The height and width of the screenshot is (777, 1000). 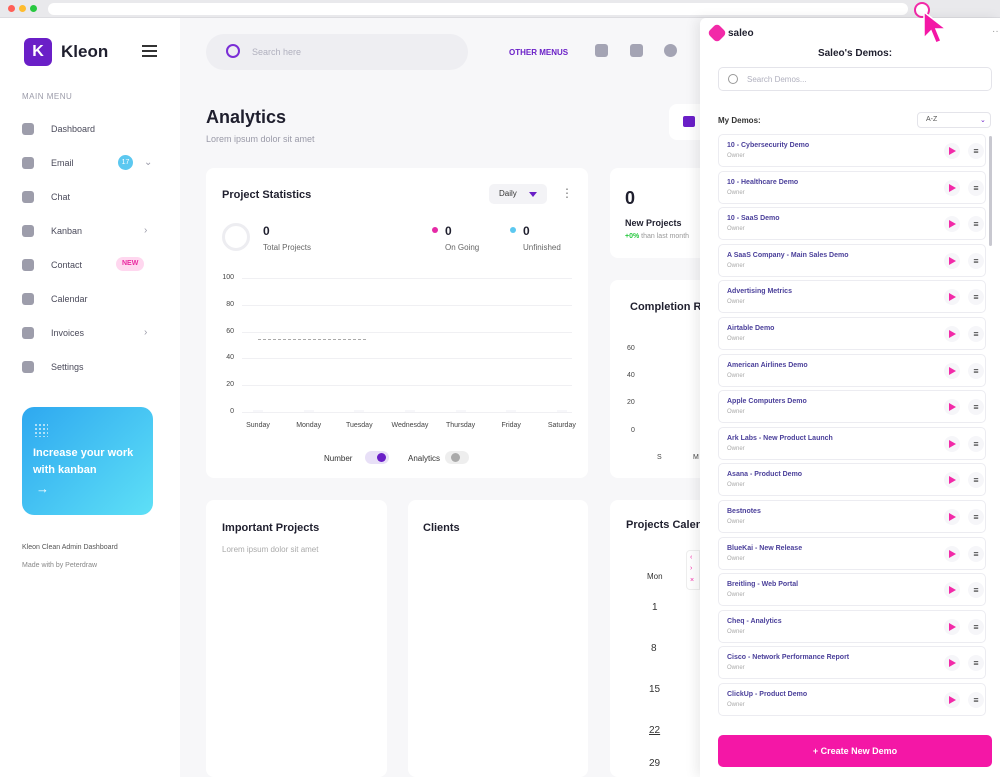 What do you see at coordinates (92, 164) in the screenshot?
I see `sidebar-item-email: Email 17 ⌄` at bounding box center [92, 164].